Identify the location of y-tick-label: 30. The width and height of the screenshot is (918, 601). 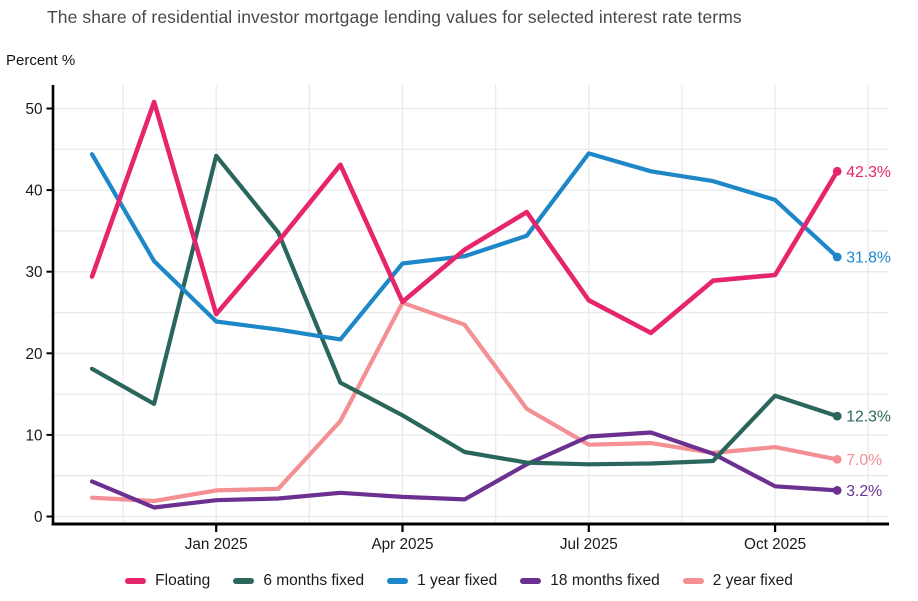
(33, 272).